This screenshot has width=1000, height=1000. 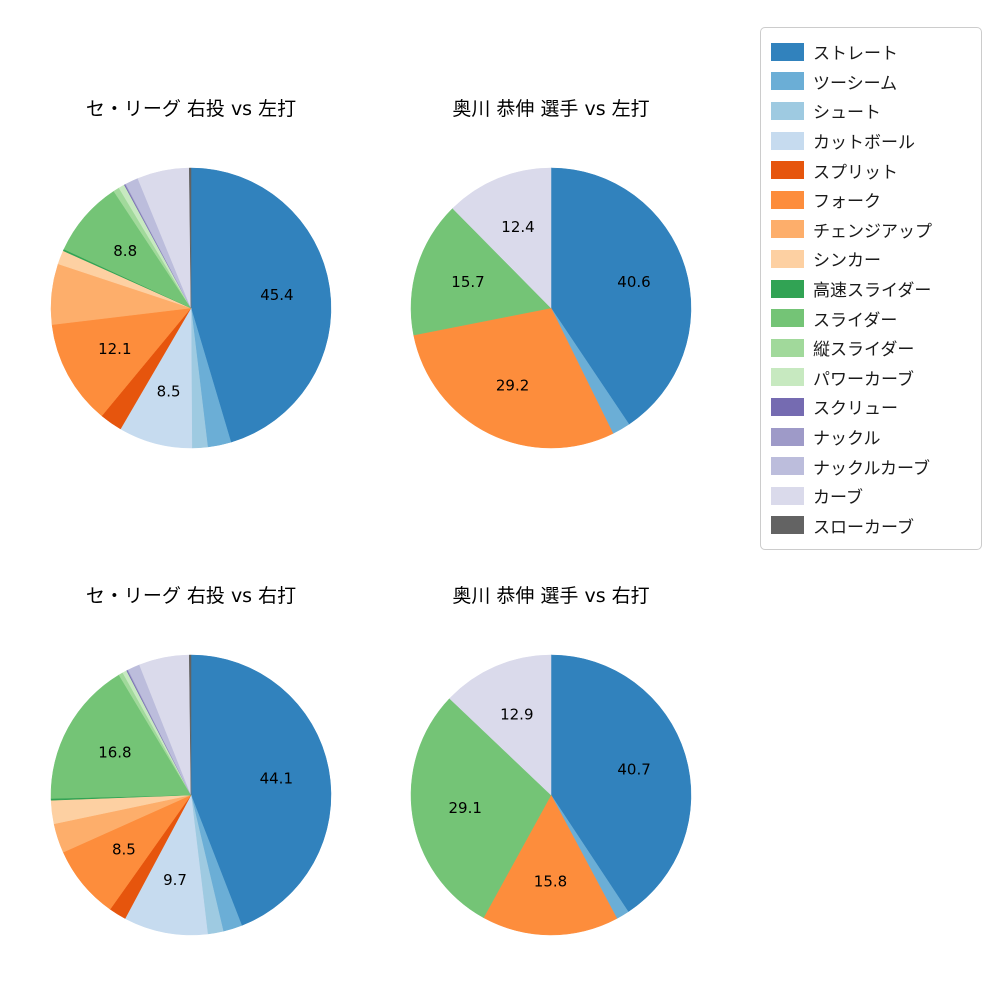 What do you see at coordinates (847, 113) in the screenshot?
I see `legend-item-label: シュート` at bounding box center [847, 113].